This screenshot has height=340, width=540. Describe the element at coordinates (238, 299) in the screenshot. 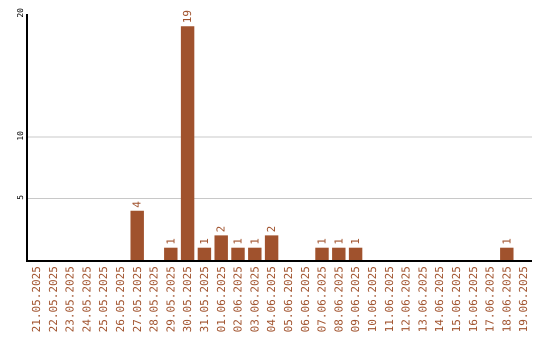

I see `x-tick-label: 02.06.2025` at that location.